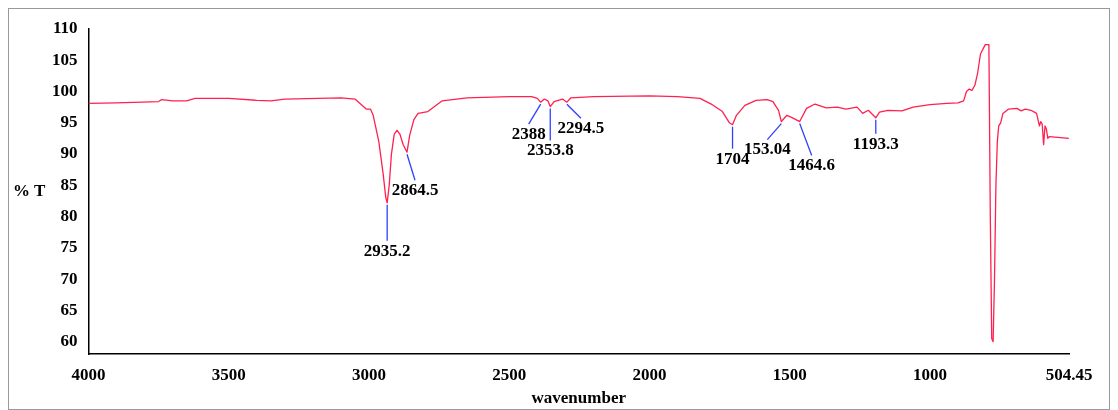 The image size is (1118, 410). What do you see at coordinates (69, 153) in the screenshot?
I see `y-tick-label: 90` at bounding box center [69, 153].